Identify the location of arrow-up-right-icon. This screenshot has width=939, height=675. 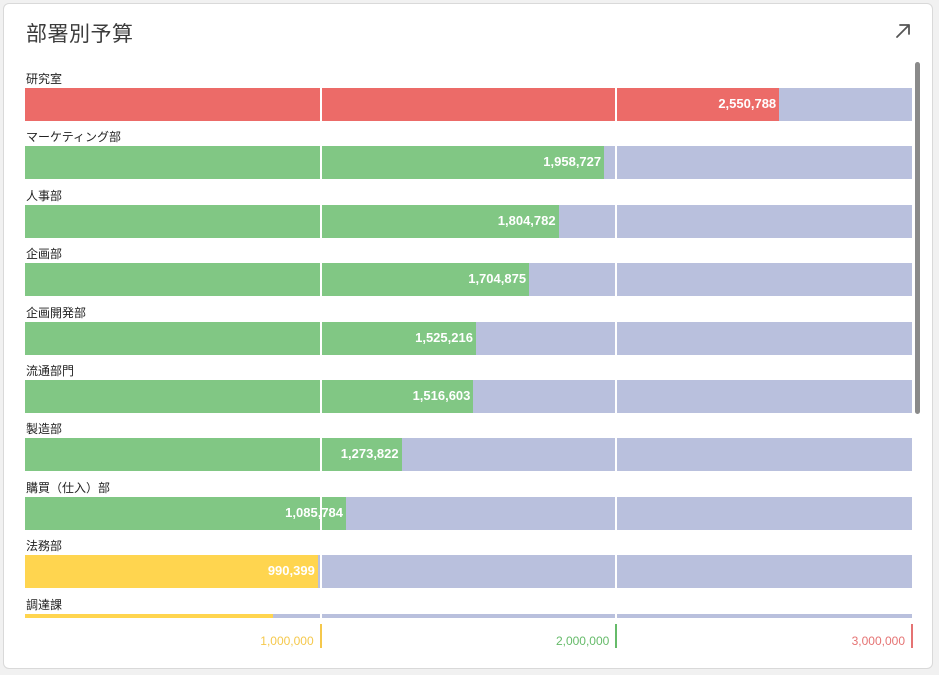
(903, 31).